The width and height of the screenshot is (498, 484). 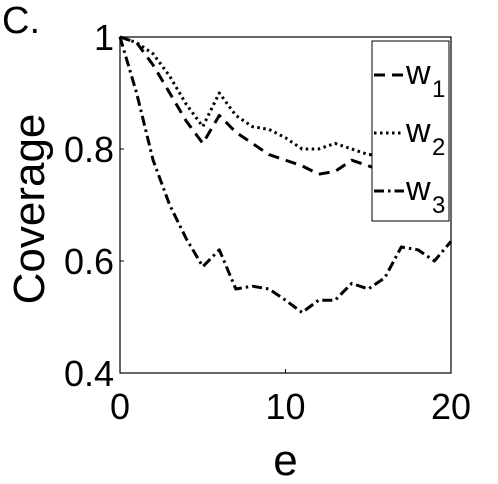 I want to click on legend: w 1w 2w 3, so click(x=410, y=131).